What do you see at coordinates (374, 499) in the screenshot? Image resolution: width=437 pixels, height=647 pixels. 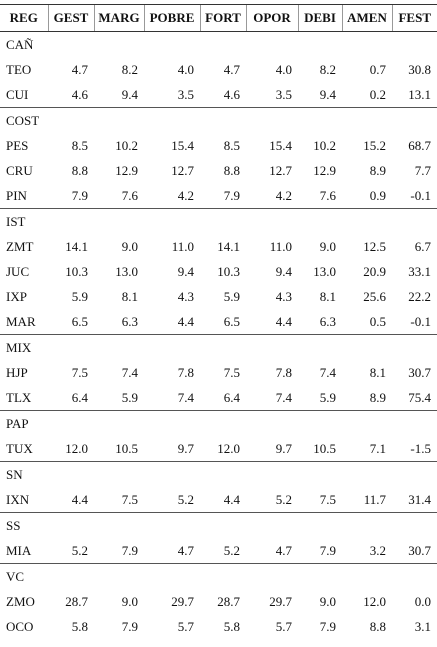 I see `cell-value: 11.7` at bounding box center [374, 499].